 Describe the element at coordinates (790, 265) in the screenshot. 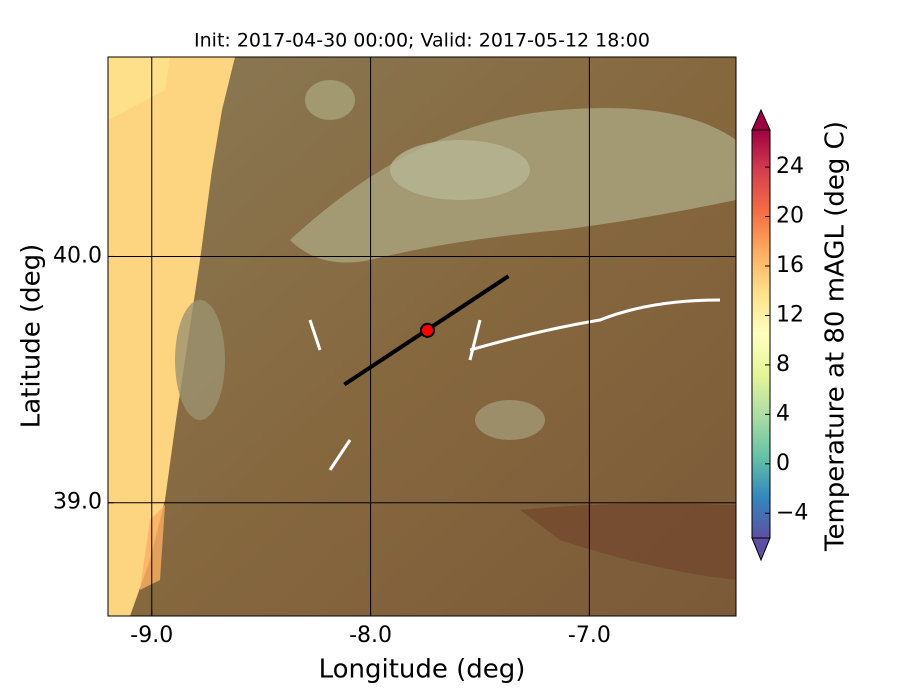

I see `colorbar-tick-label: 16` at that location.